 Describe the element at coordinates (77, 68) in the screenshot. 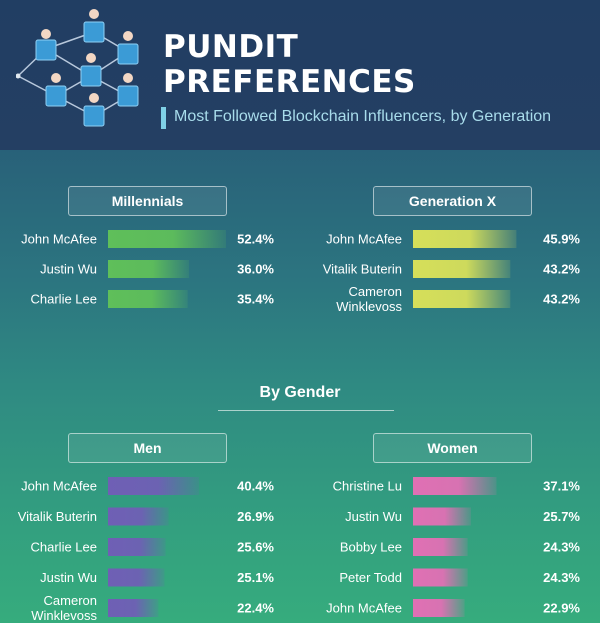

I see `blockchain-network-icon` at that location.